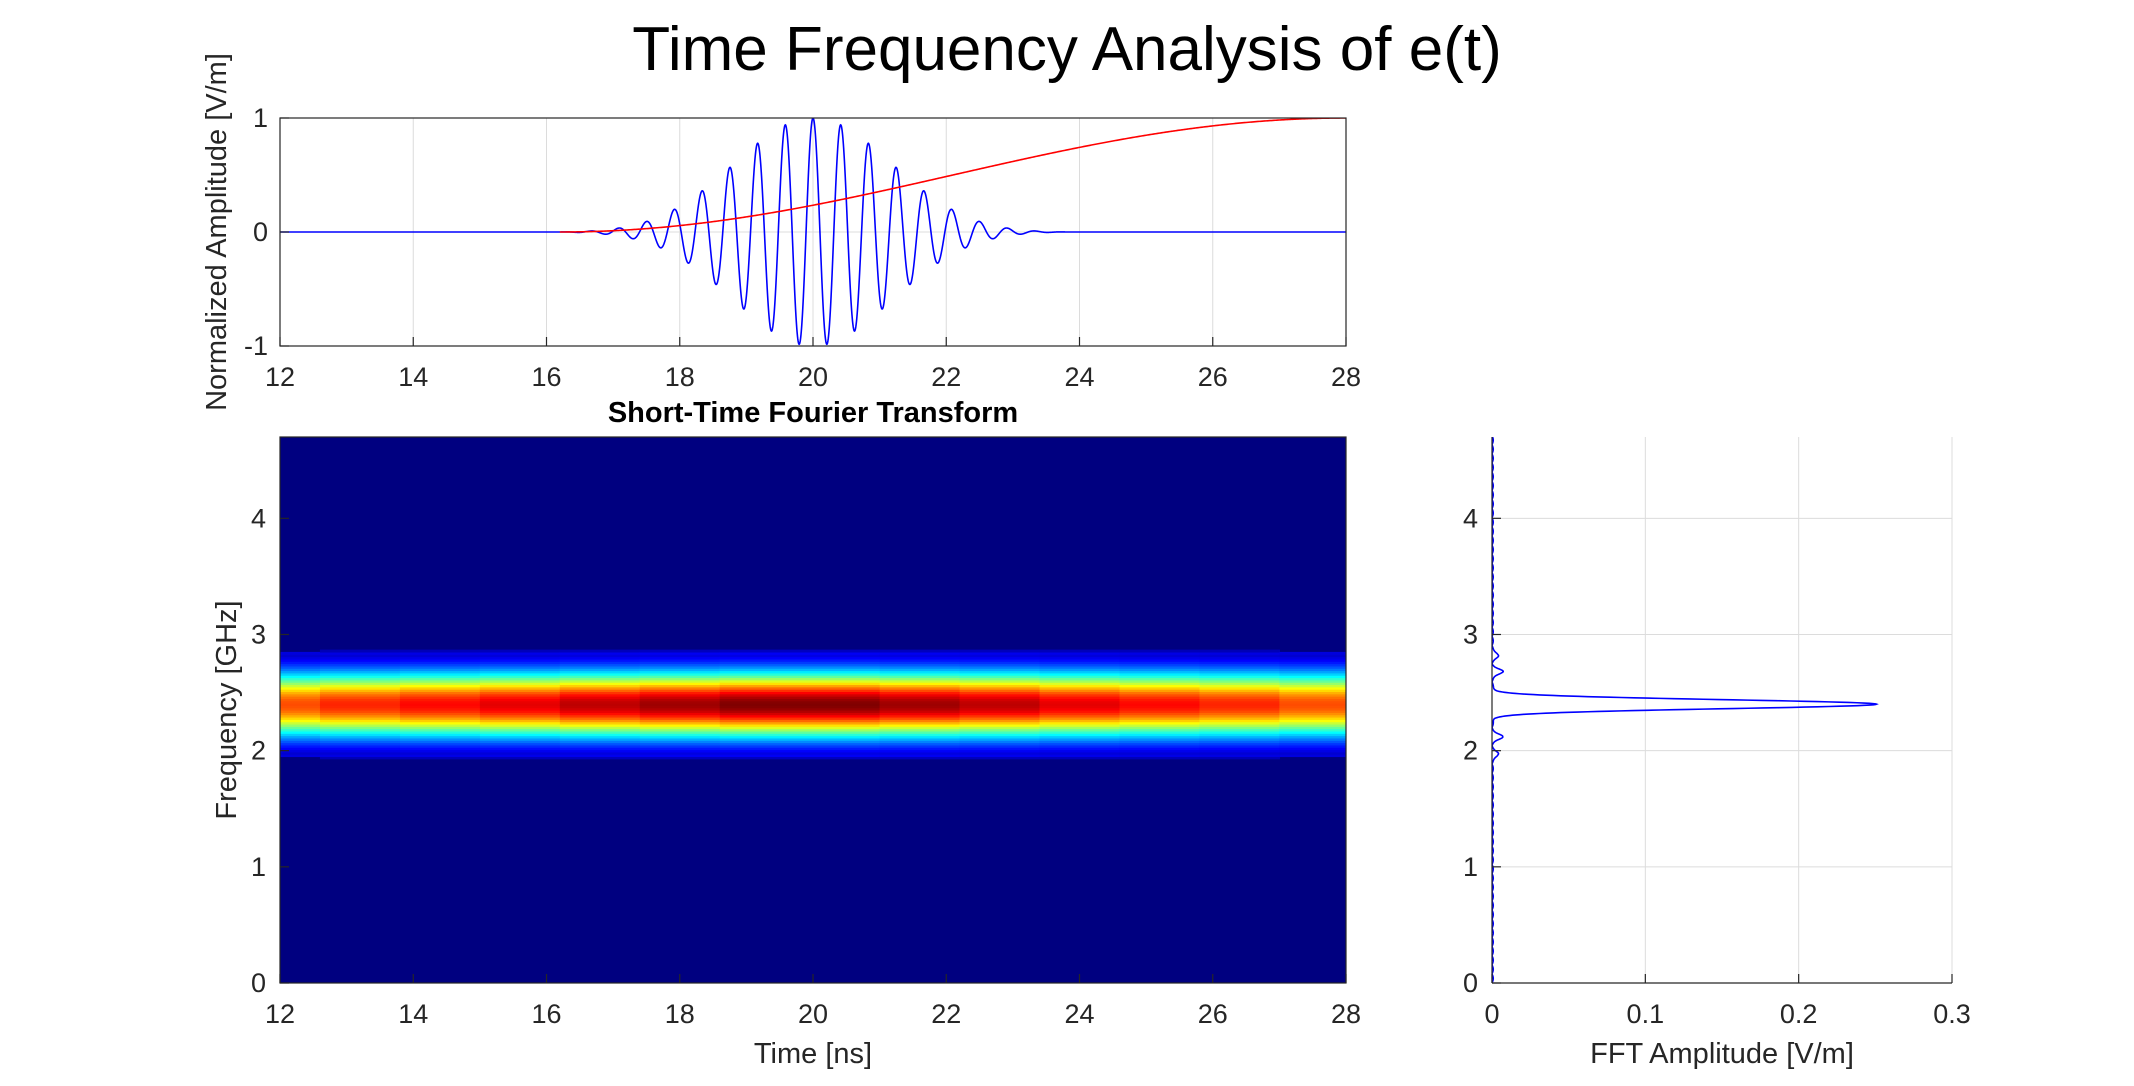 The width and height of the screenshot is (2134, 1086). Describe the element at coordinates (258, 518) in the screenshot. I see `stft-y-tick-label: 4` at that location.